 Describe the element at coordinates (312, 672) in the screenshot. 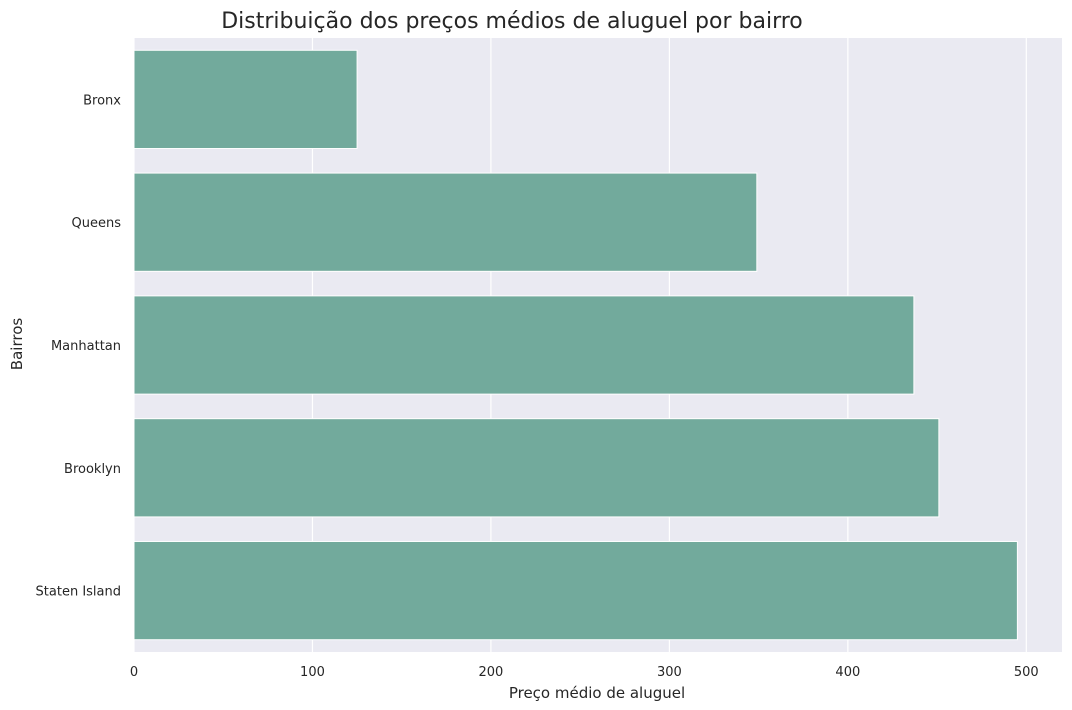

I see `x-tick-label: 100` at that location.